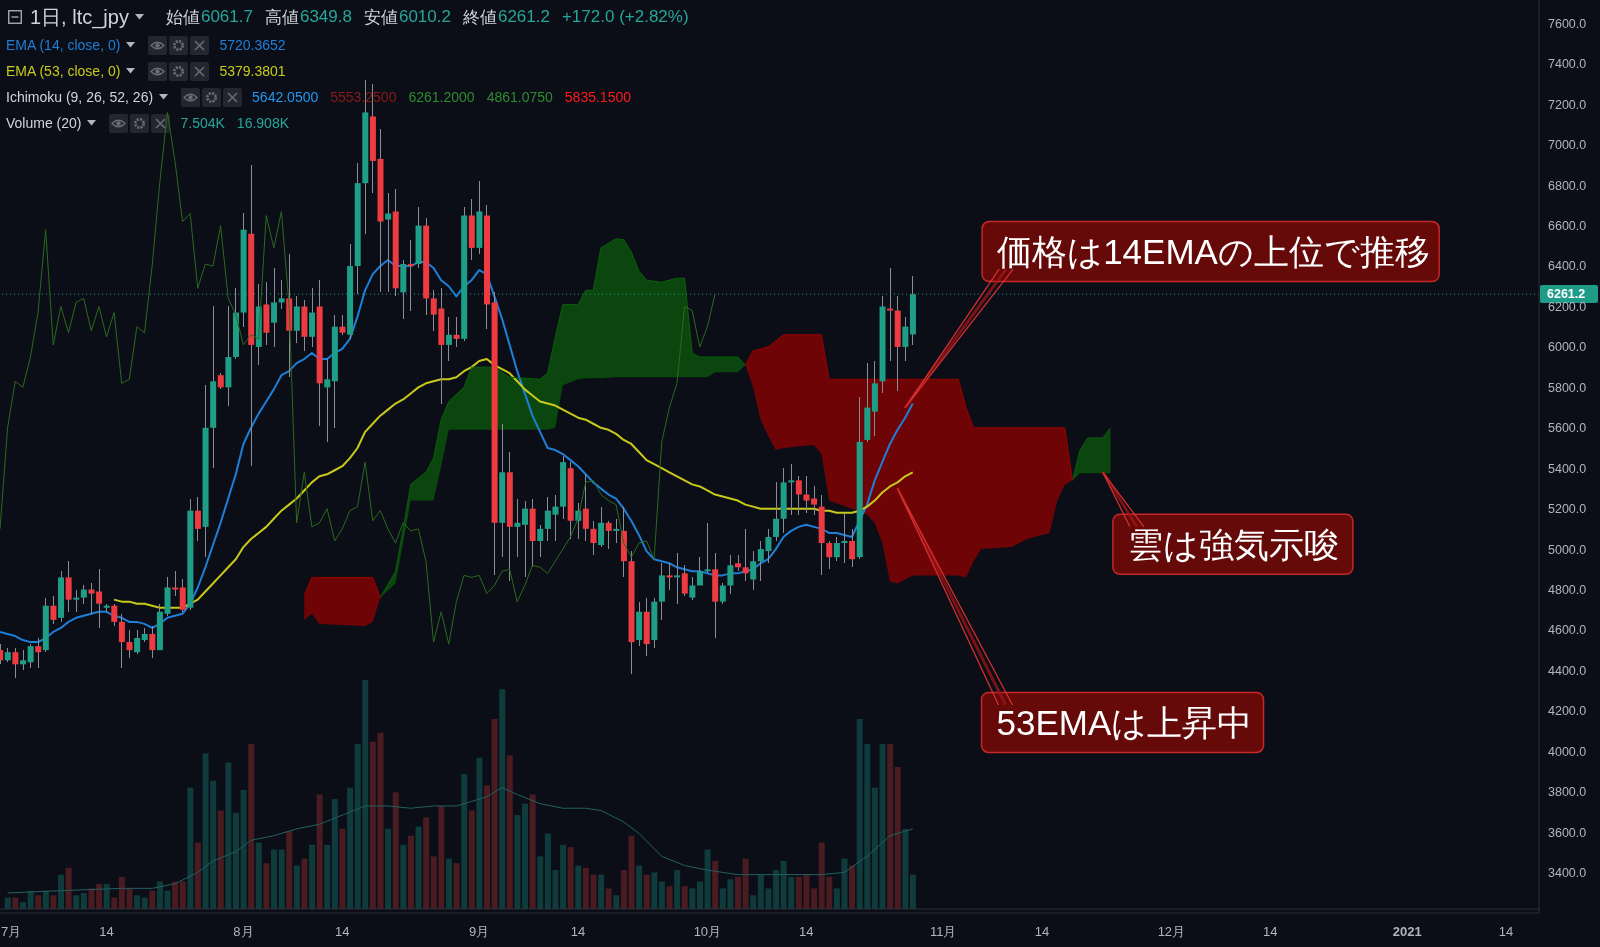 This screenshot has width=1600, height=947. What do you see at coordinates (1567, 670) in the screenshot?
I see `y-tick-label: 4400.0` at bounding box center [1567, 670].